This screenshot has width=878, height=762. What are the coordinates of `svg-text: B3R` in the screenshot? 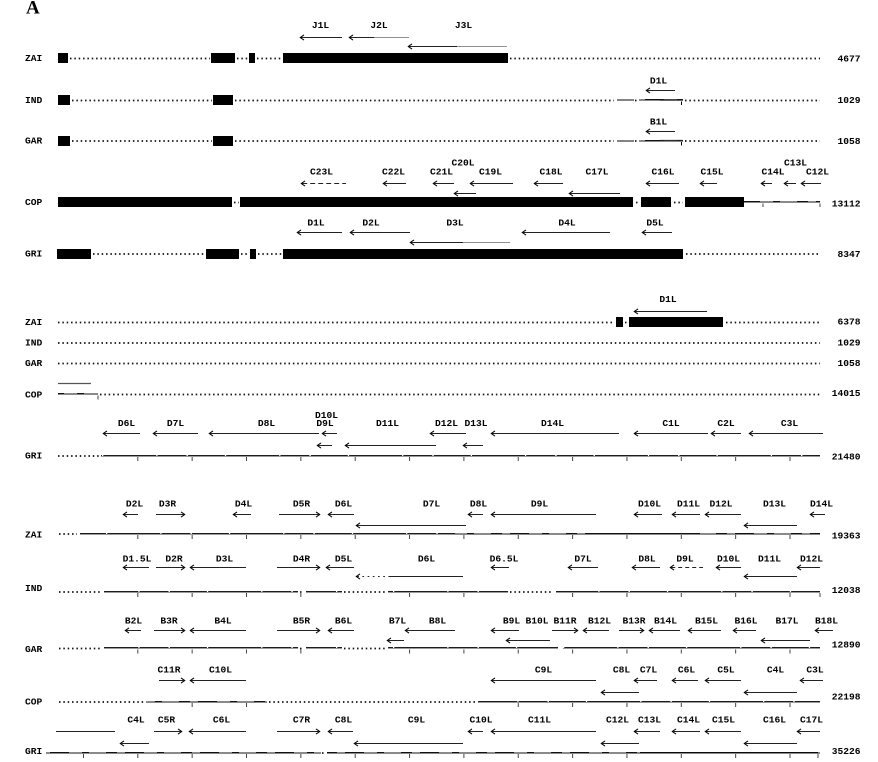 It's located at (169, 621).